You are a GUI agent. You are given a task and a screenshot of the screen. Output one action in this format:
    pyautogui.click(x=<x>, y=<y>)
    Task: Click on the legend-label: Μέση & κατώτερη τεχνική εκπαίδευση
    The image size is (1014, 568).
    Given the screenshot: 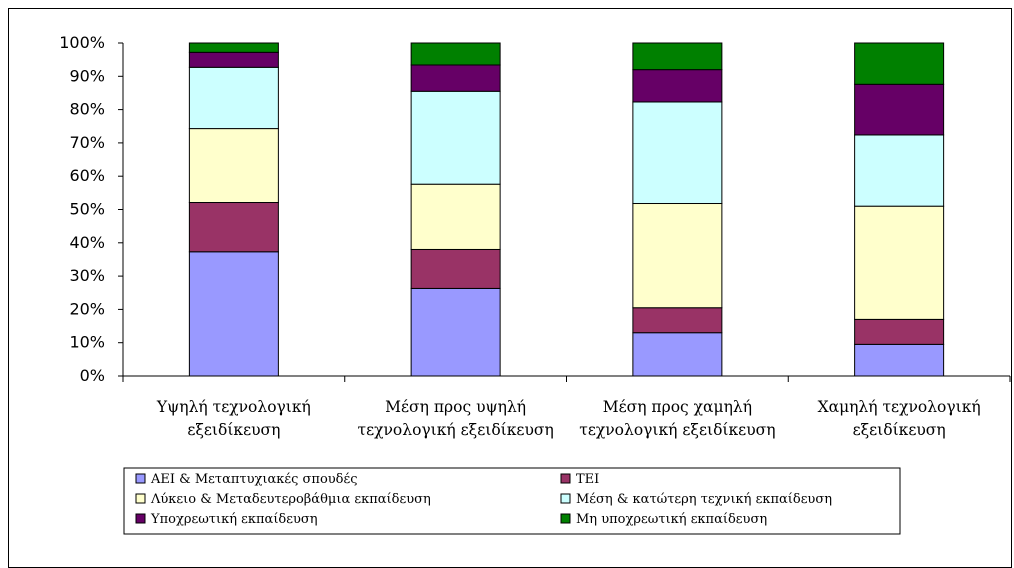 What is the action you would take?
    pyautogui.click(x=704, y=499)
    